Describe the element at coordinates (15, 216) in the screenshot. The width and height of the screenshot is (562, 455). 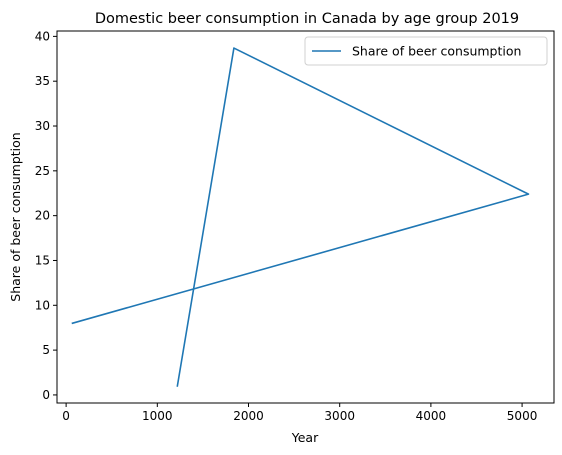
I see `y-axis-label: Share of beer consumption` at that location.